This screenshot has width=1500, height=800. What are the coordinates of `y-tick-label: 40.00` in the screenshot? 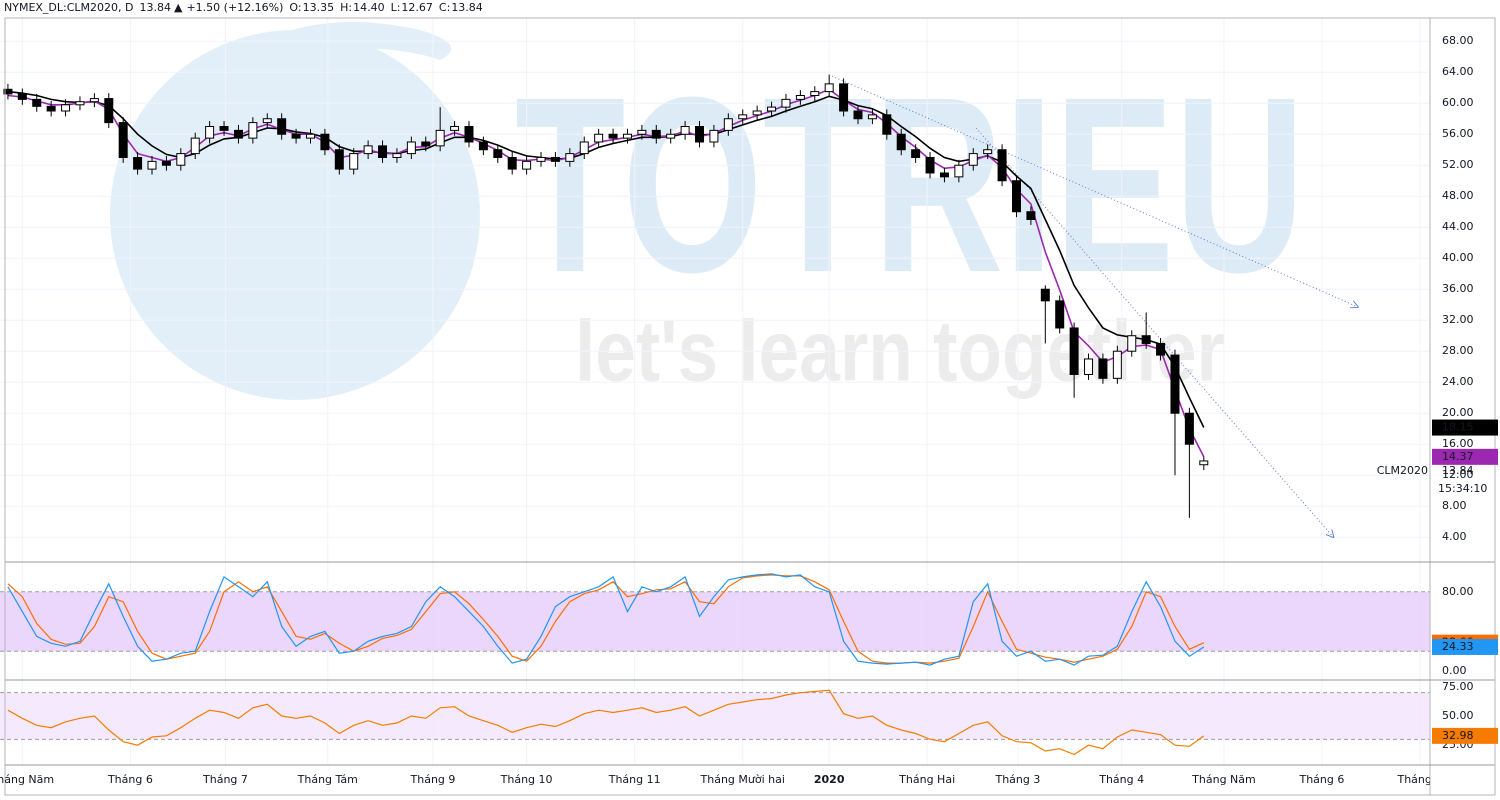 It's located at (1458, 257).